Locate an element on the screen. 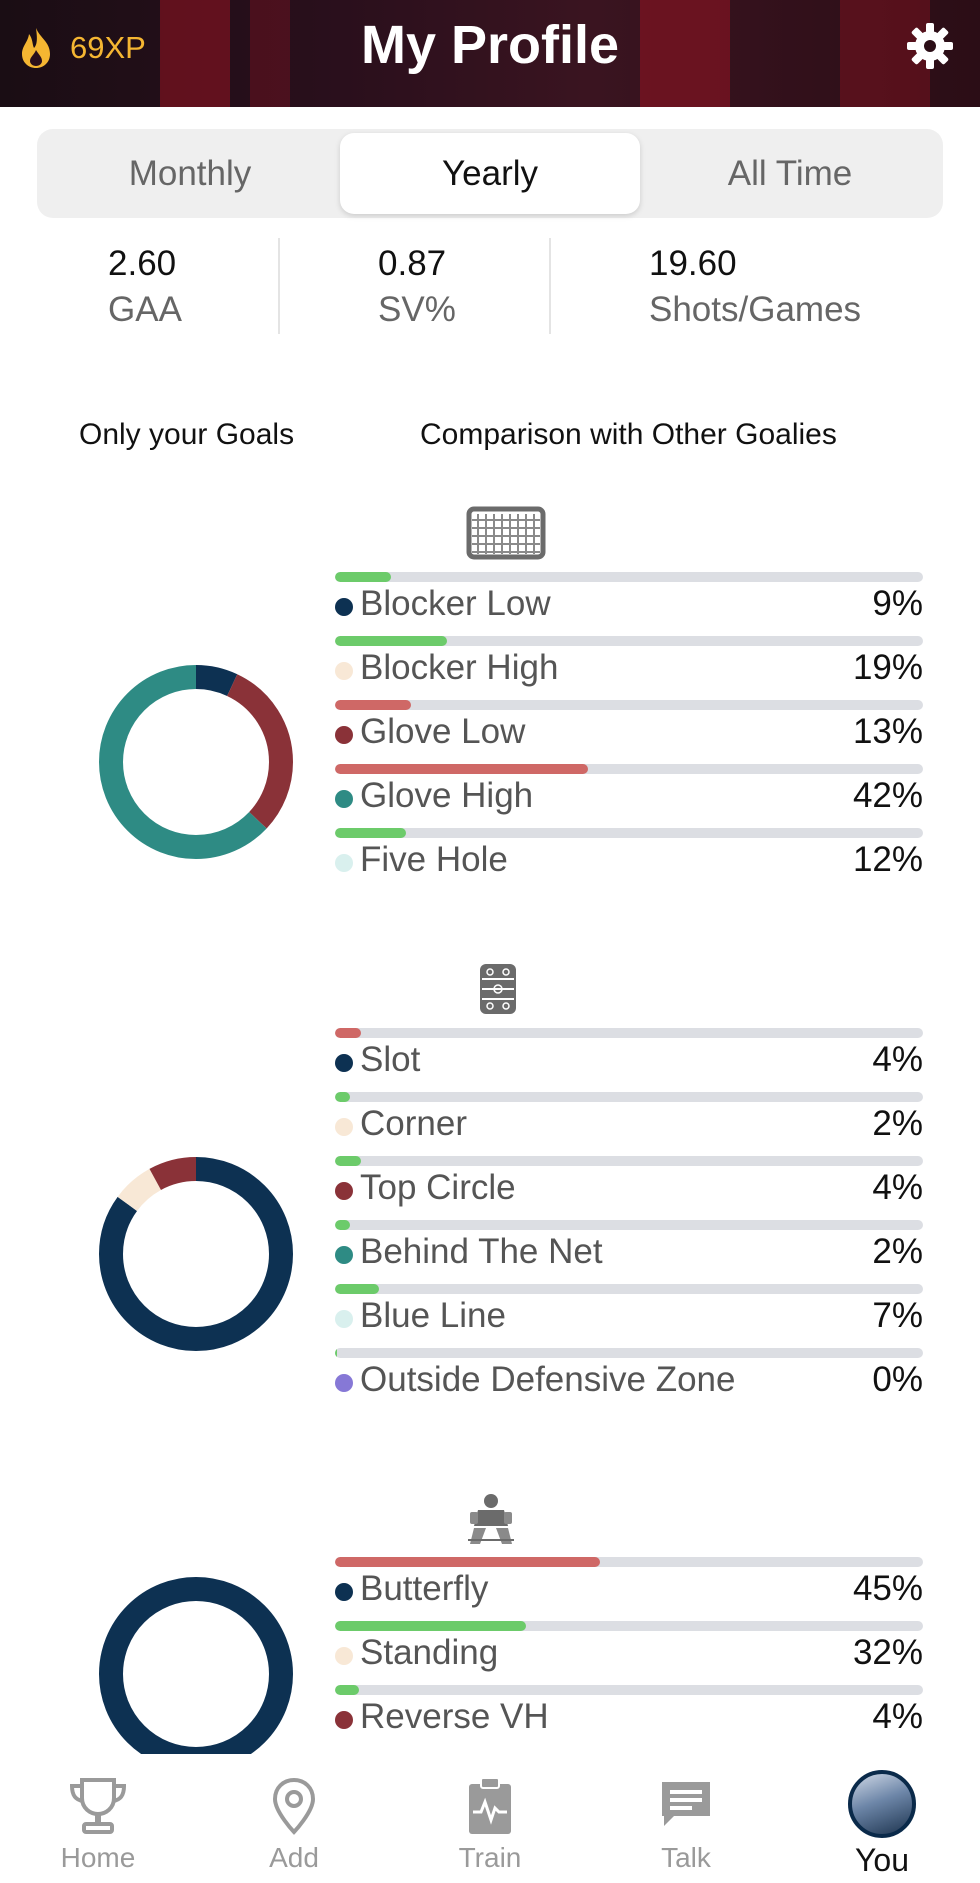 This screenshot has width=980, height=1883. header-bar: 69XP My Profile is located at coordinates (490, 53).